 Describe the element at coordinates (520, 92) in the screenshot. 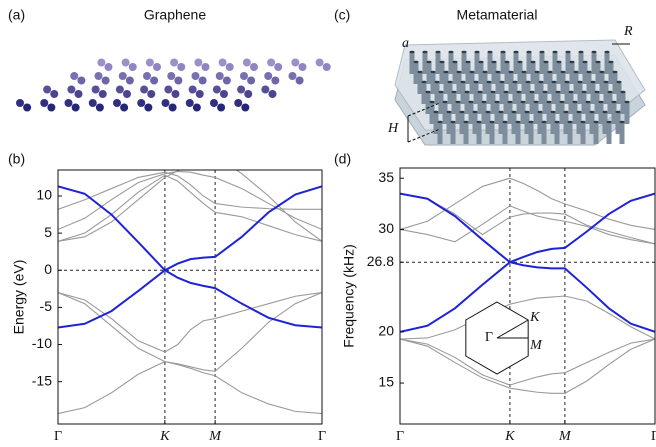

I see `metamaterial-illustration` at that location.